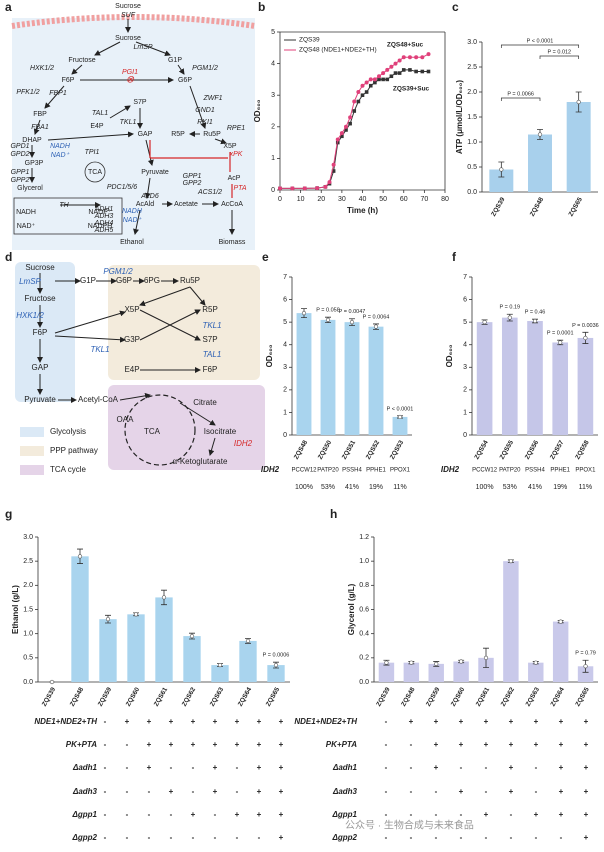 The image size is (604, 852). Describe the element at coordinates (234, 178) in the screenshot. I see `diagram-a-label: AcP` at that location.